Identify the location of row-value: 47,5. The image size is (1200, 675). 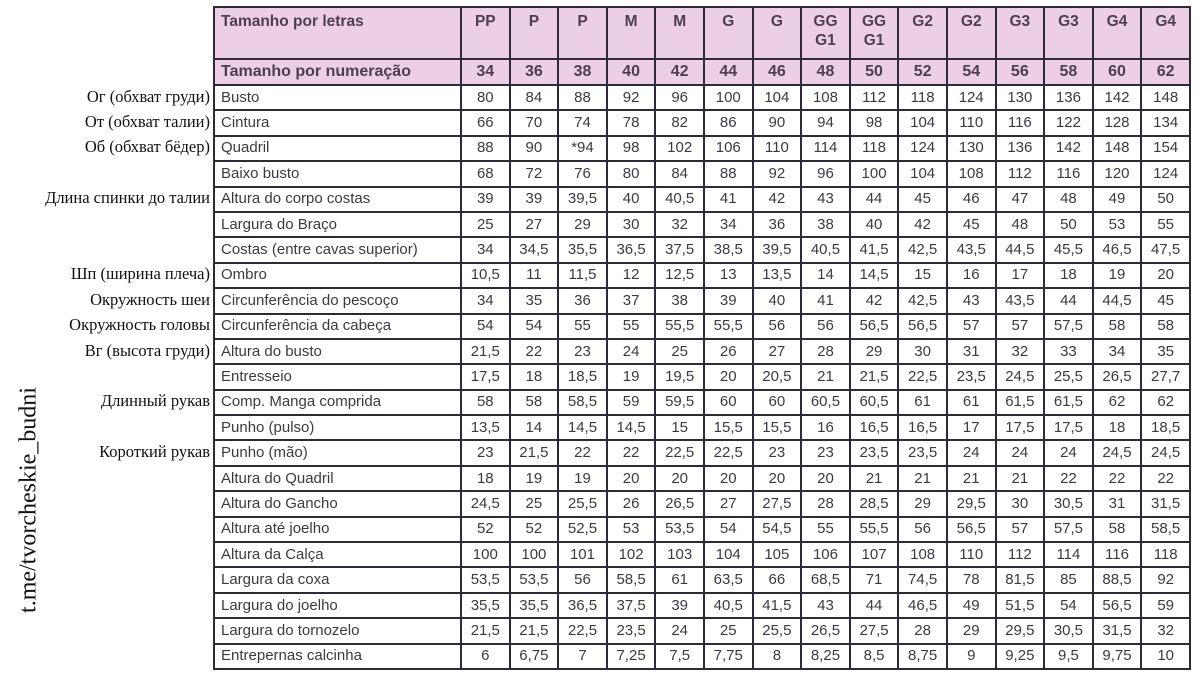
(1165, 250).